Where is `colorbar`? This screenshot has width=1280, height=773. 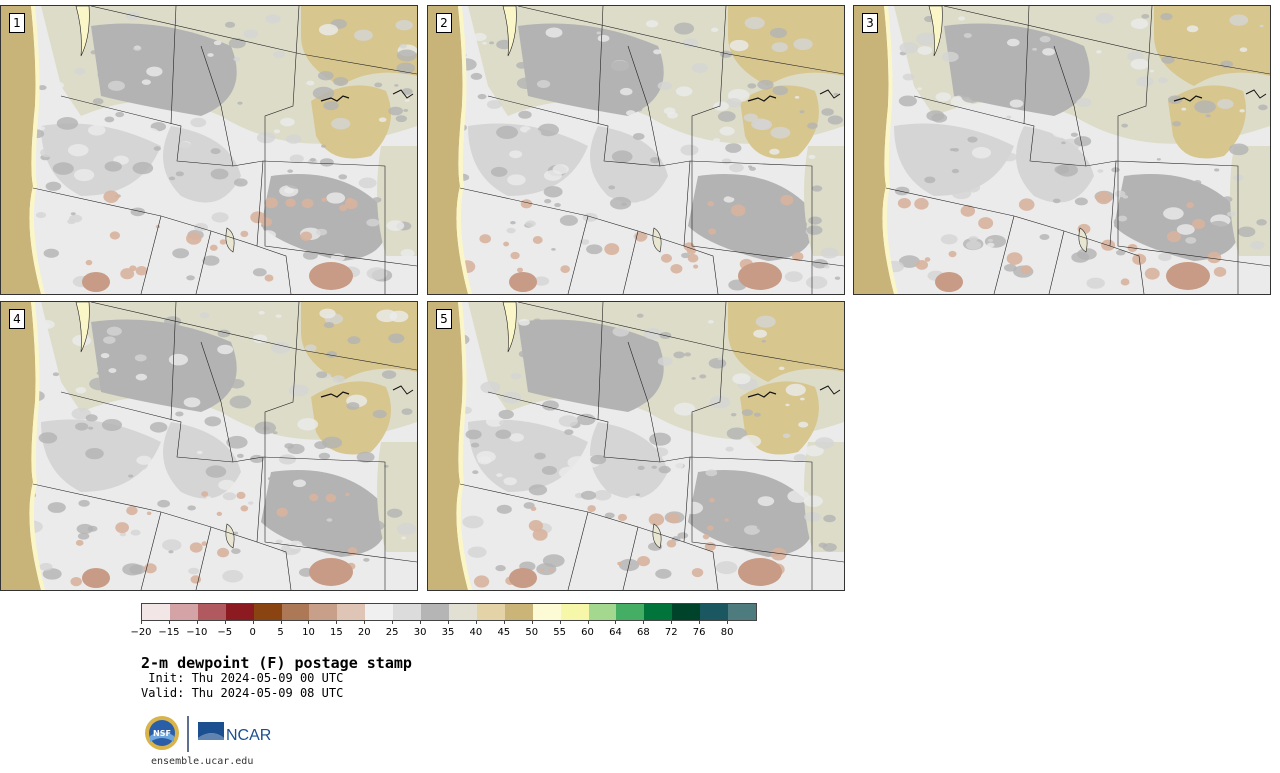 colorbar is located at coordinates (449, 612).